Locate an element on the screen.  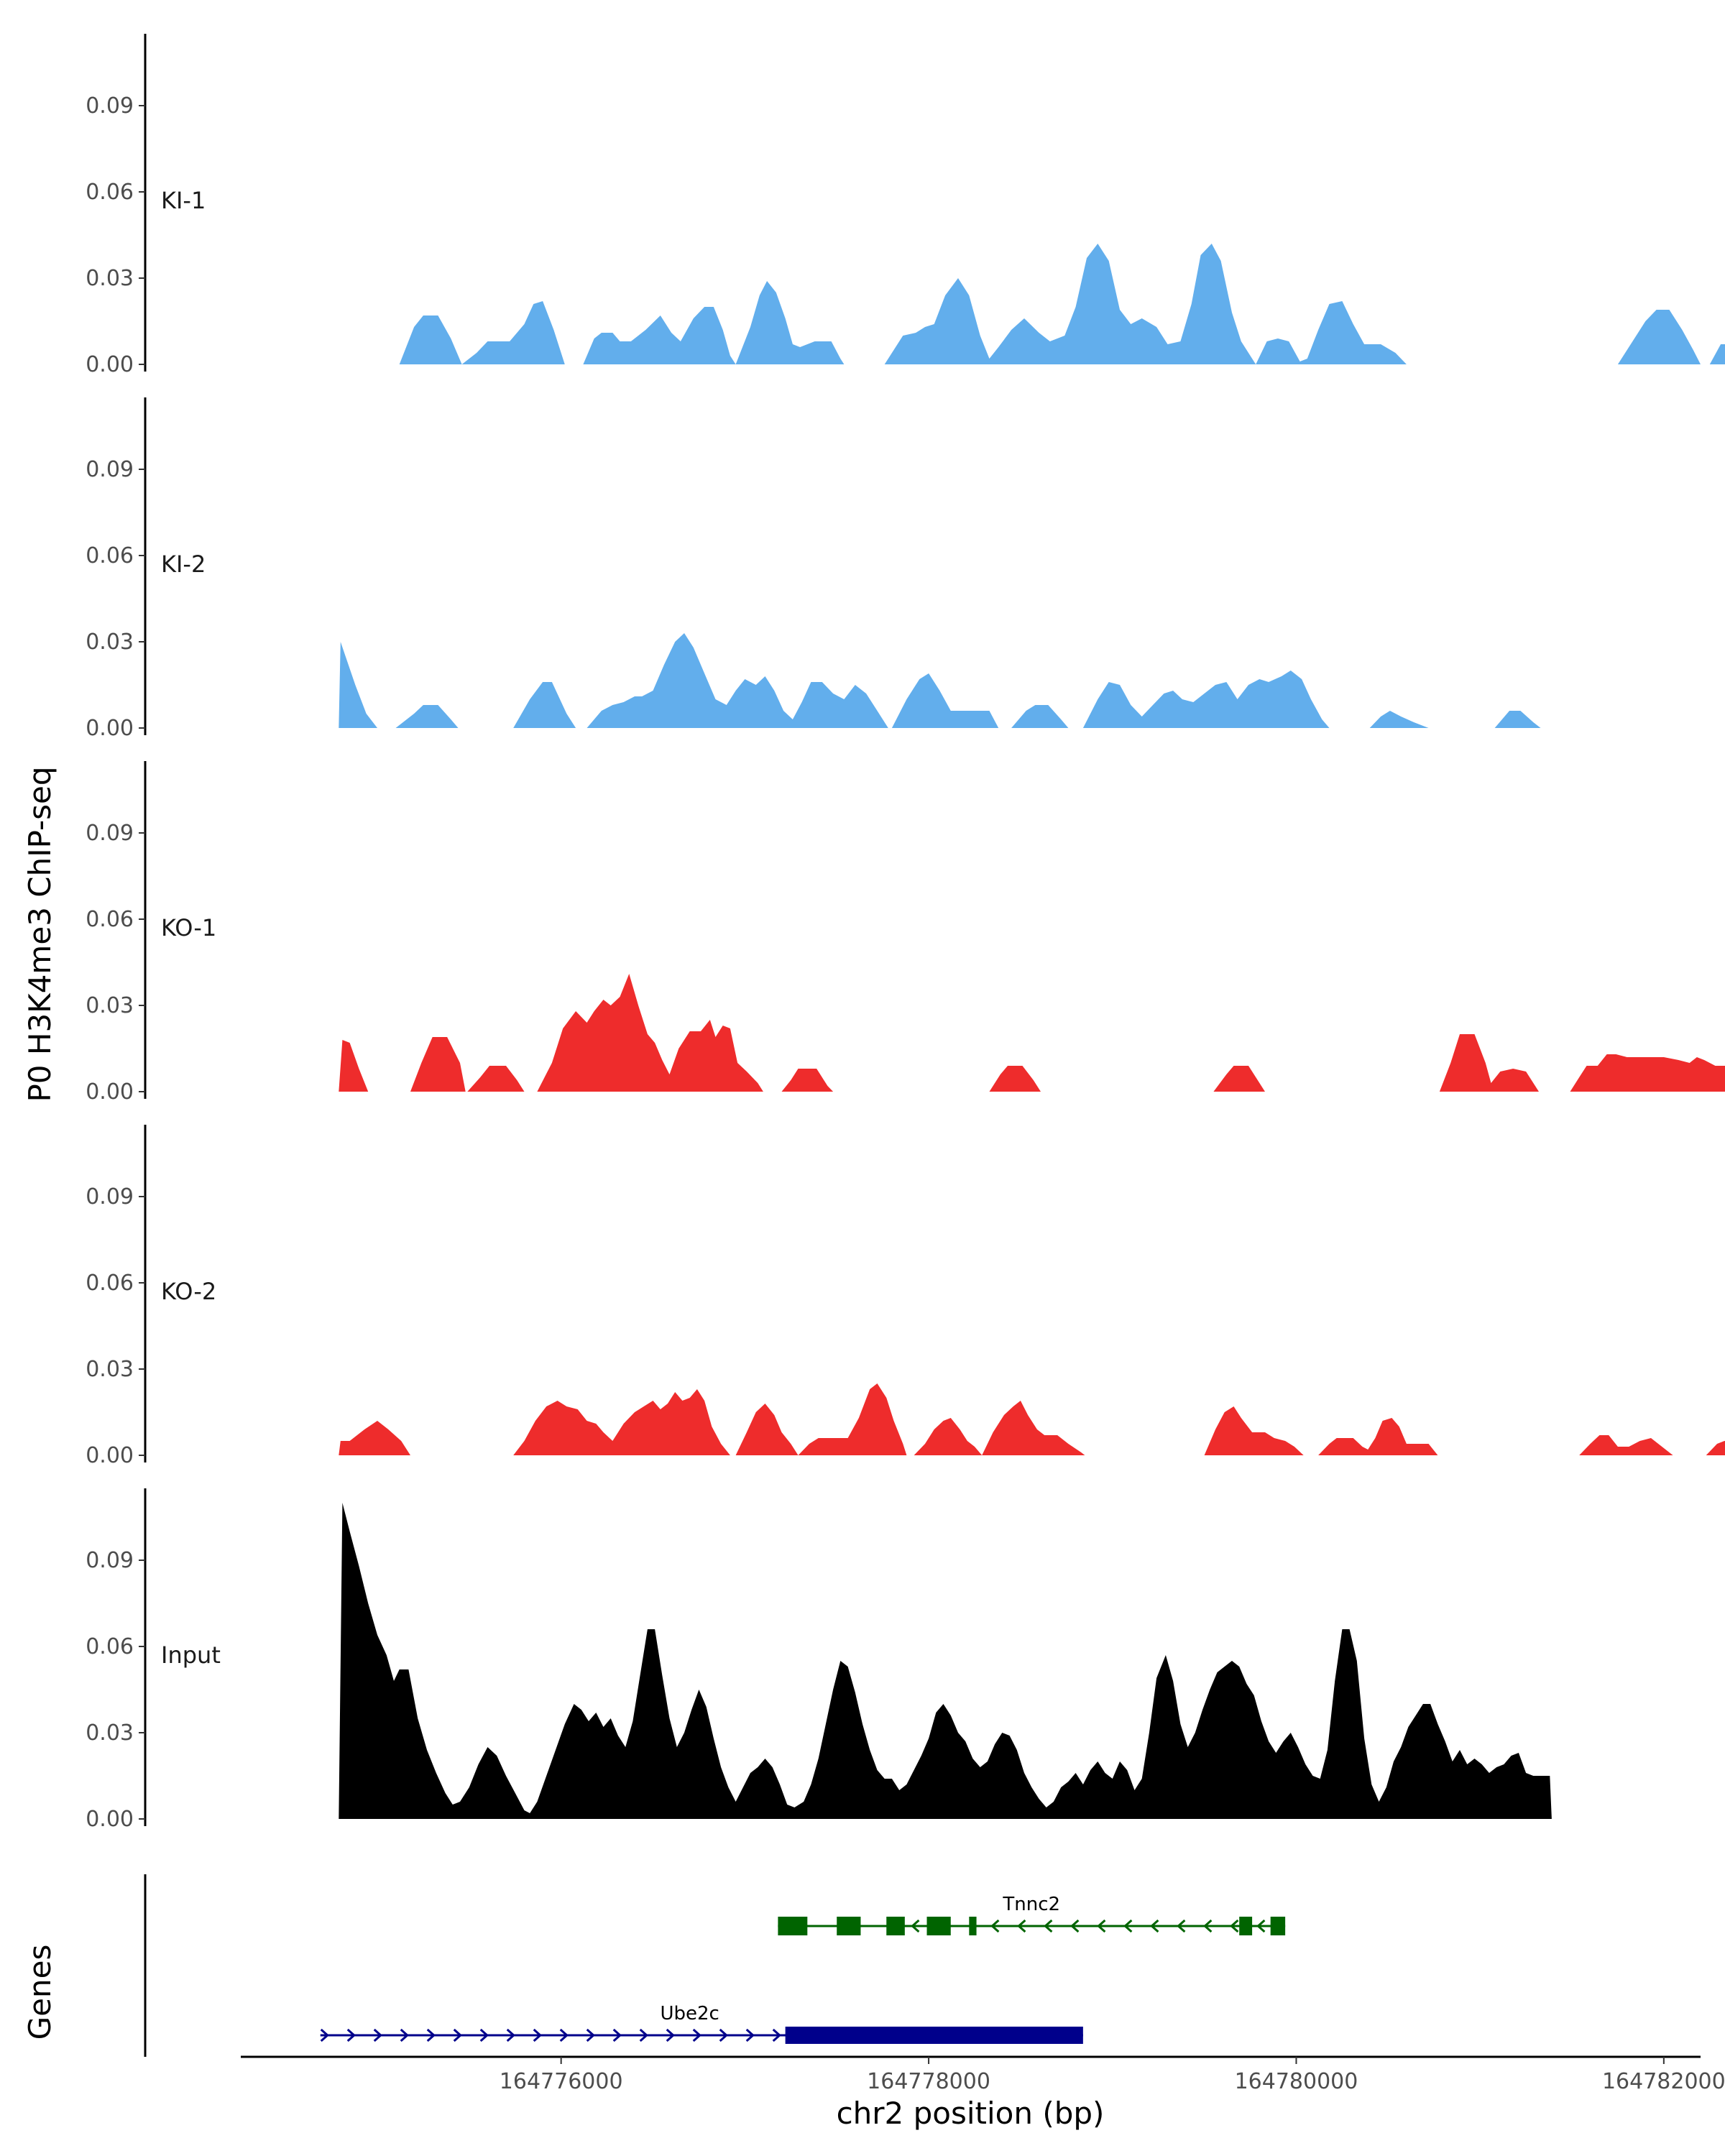
x-axis-title: chr2 position (bp) is located at coordinates (971, 2113).